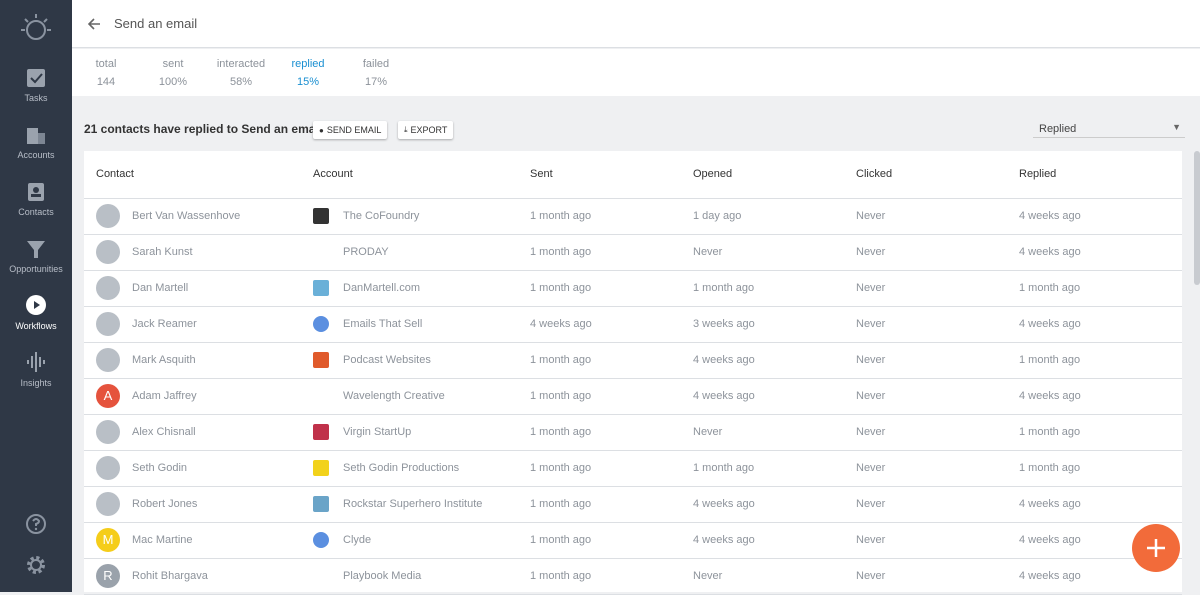  I want to click on cell-contact: Mac Martine, so click(162, 540).